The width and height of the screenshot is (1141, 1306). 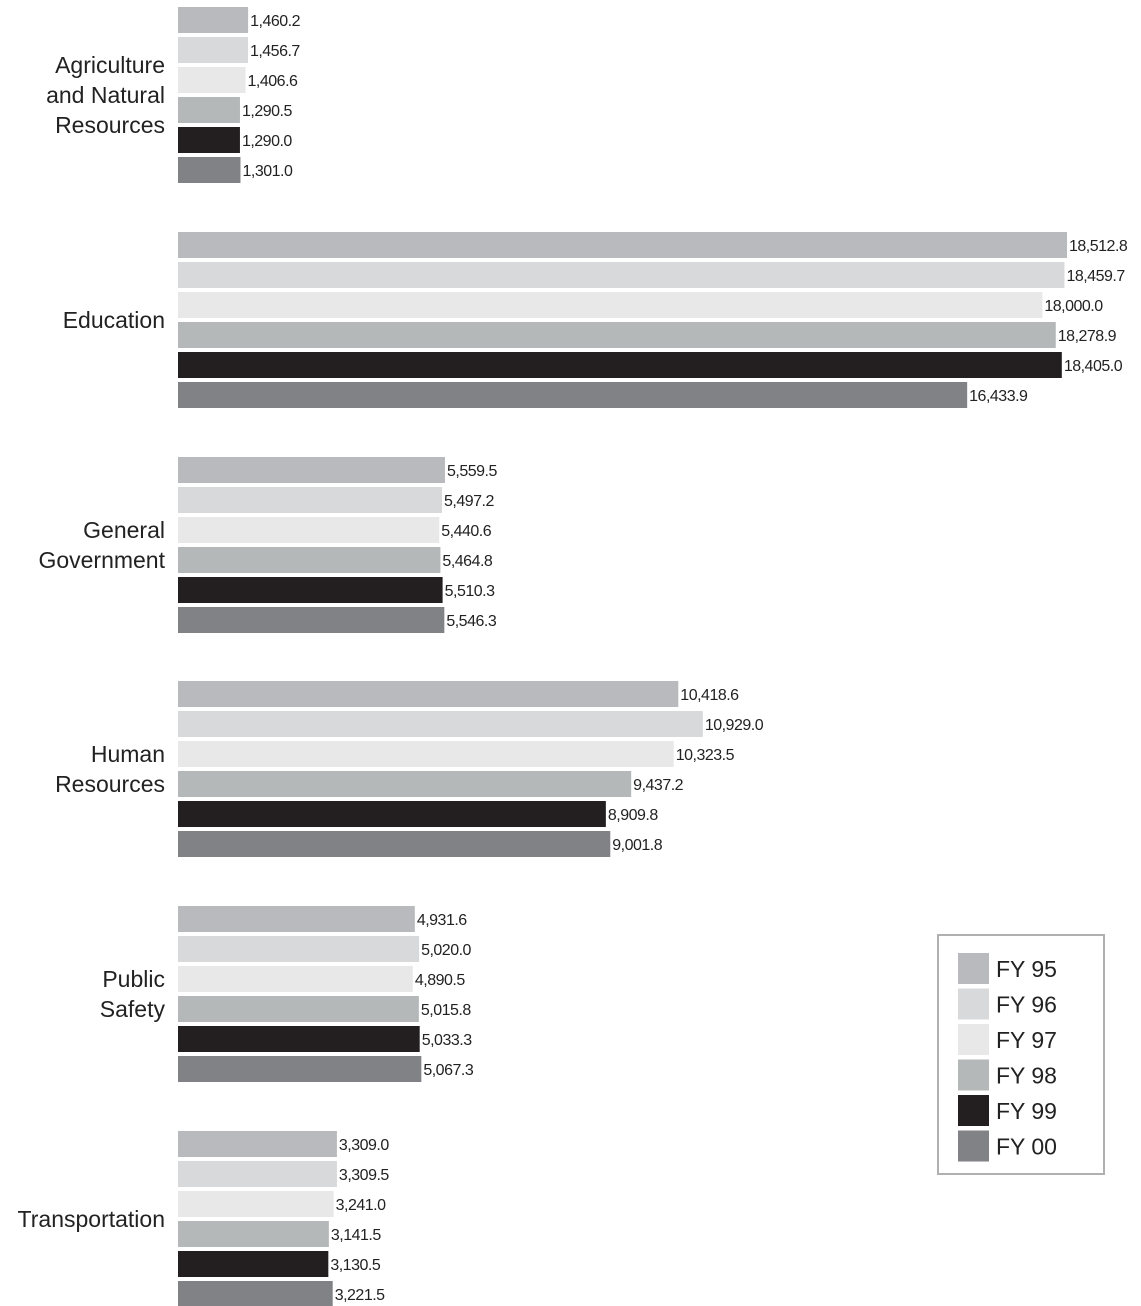 I want to click on category-label-agriculture-and-natural-resources-line-3: Resources, so click(x=110, y=125).